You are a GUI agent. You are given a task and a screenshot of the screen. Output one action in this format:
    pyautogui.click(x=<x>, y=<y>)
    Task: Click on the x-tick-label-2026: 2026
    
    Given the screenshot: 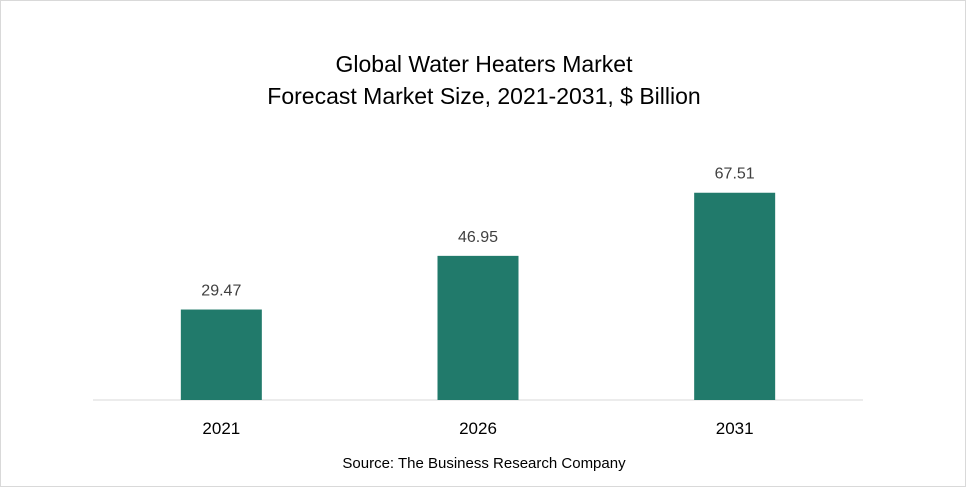 What is the action you would take?
    pyautogui.click(x=478, y=428)
    